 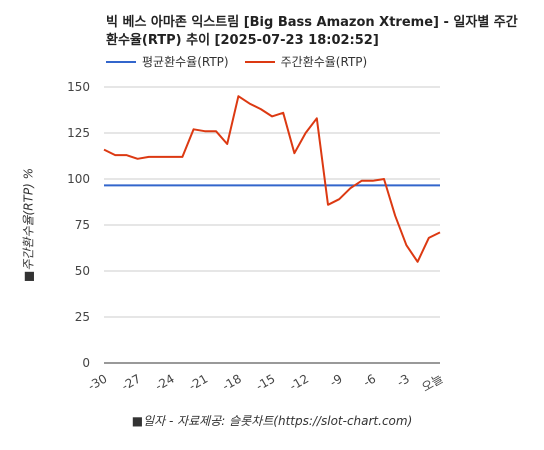 What do you see at coordinates (324, 62) in the screenshot?
I see `legend-label-weekly: 주간환수율(RTP)` at bounding box center [324, 62].